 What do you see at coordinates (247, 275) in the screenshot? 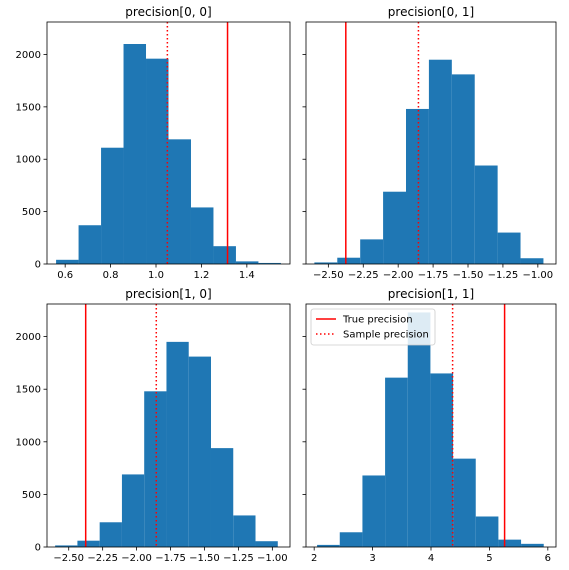
I see `x-tick-label: 1.4` at bounding box center [247, 275].